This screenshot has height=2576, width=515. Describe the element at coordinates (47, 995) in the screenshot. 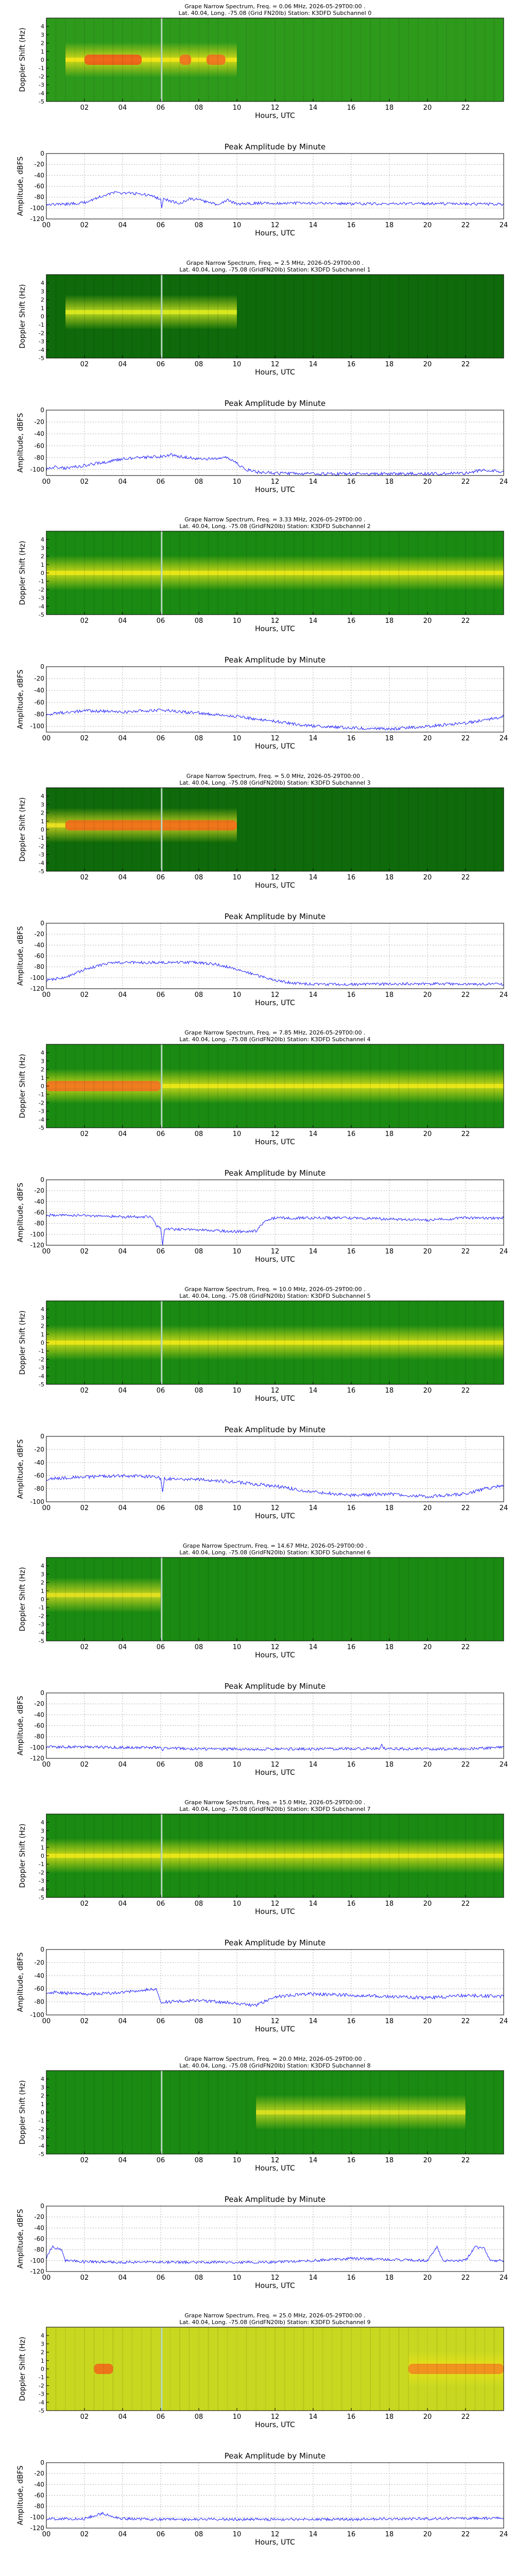

I see `amplitude-x-tick-label: 00` at that location.